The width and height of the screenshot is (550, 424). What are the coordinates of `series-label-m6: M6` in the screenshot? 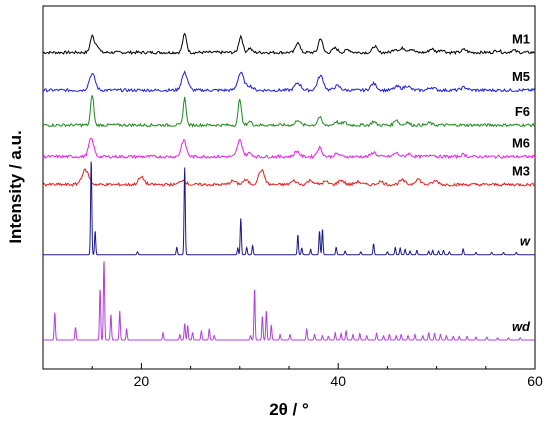 It's located at (521, 143).